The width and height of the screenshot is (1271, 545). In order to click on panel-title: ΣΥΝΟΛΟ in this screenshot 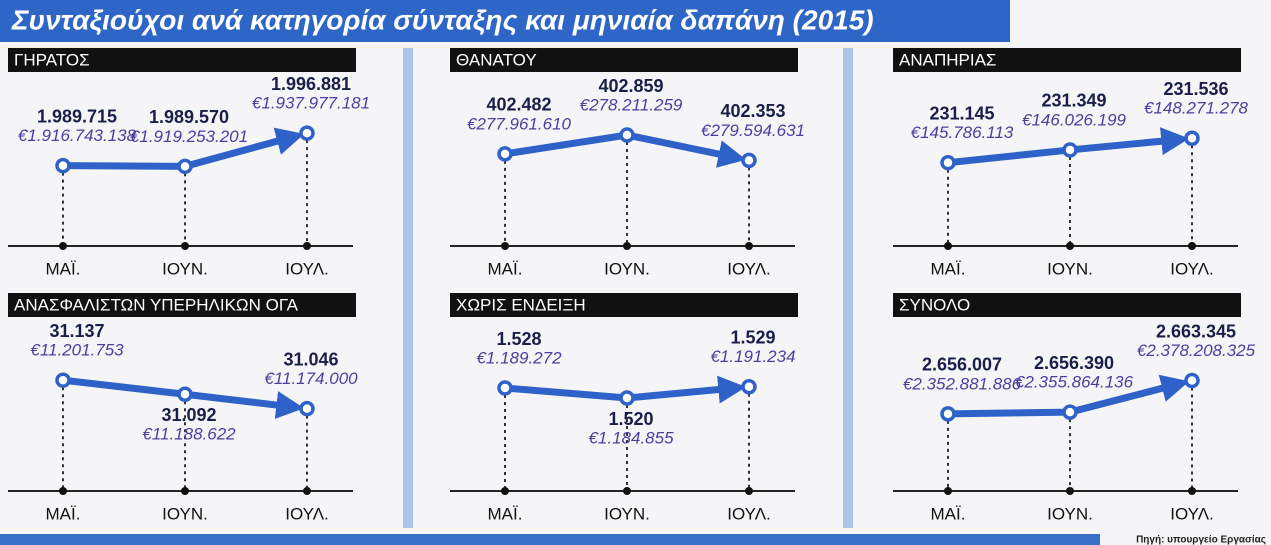, I will do `click(934, 304)`.